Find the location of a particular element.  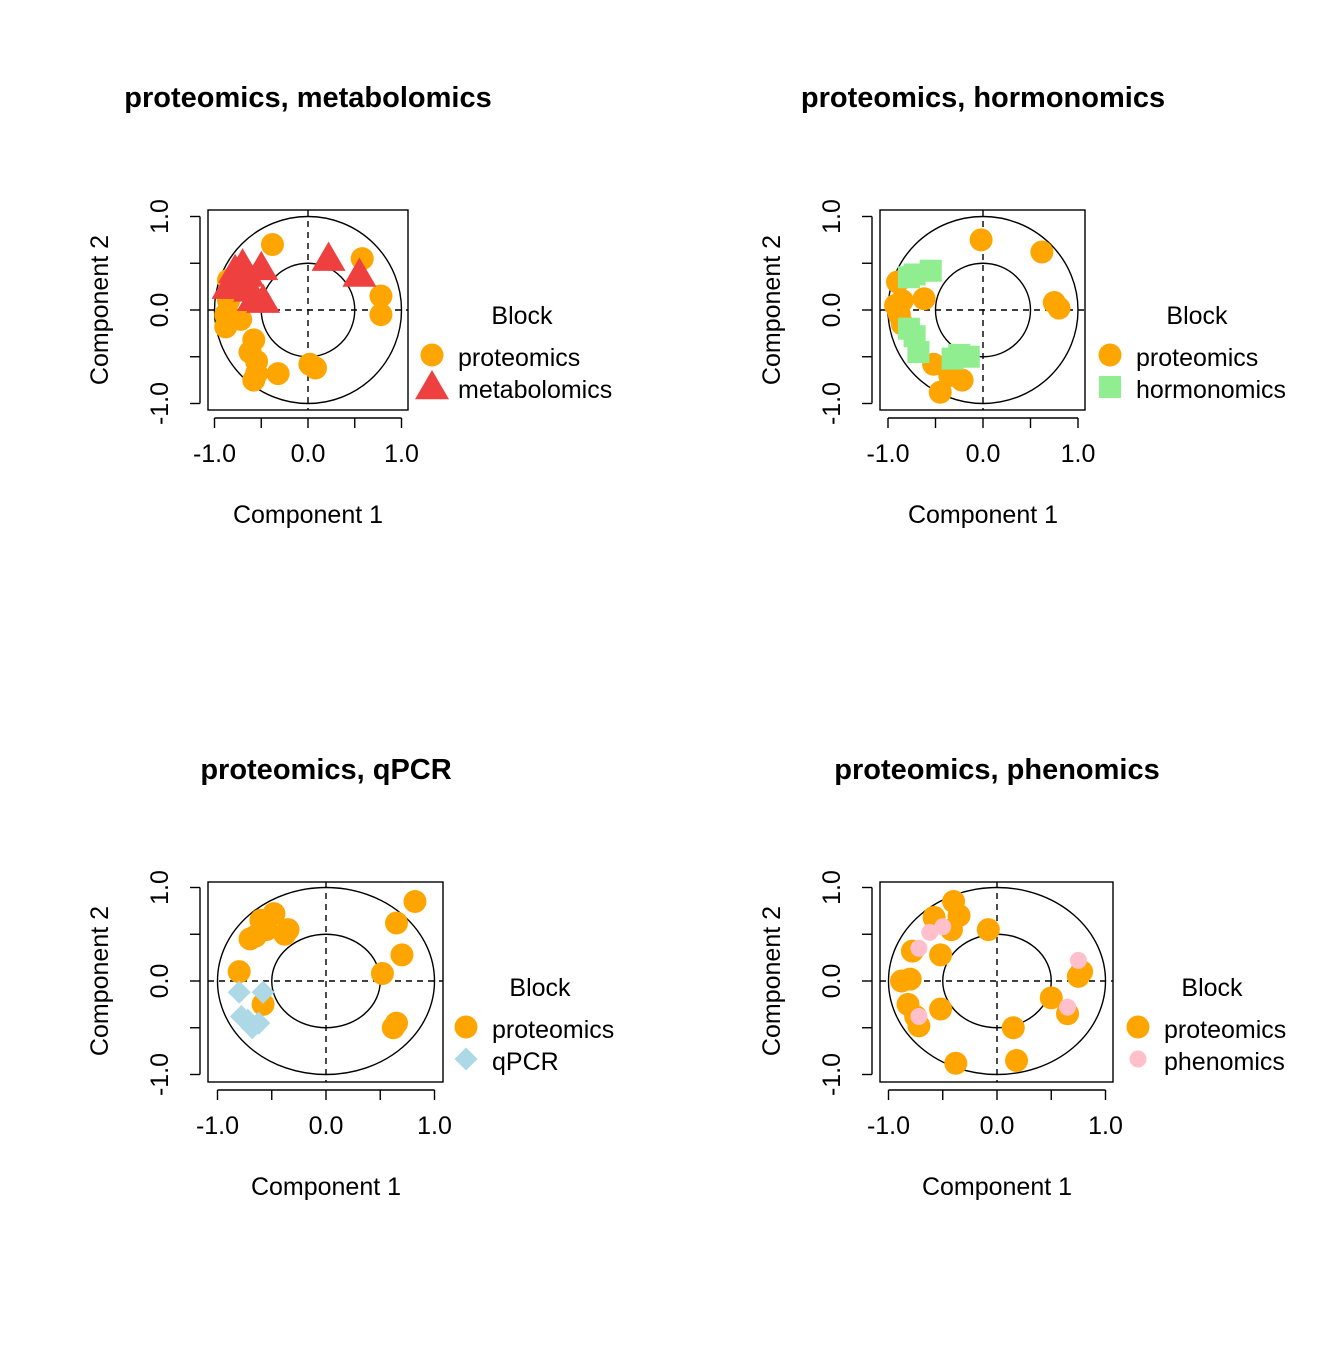

series-phenomics is located at coordinates (998, 972).